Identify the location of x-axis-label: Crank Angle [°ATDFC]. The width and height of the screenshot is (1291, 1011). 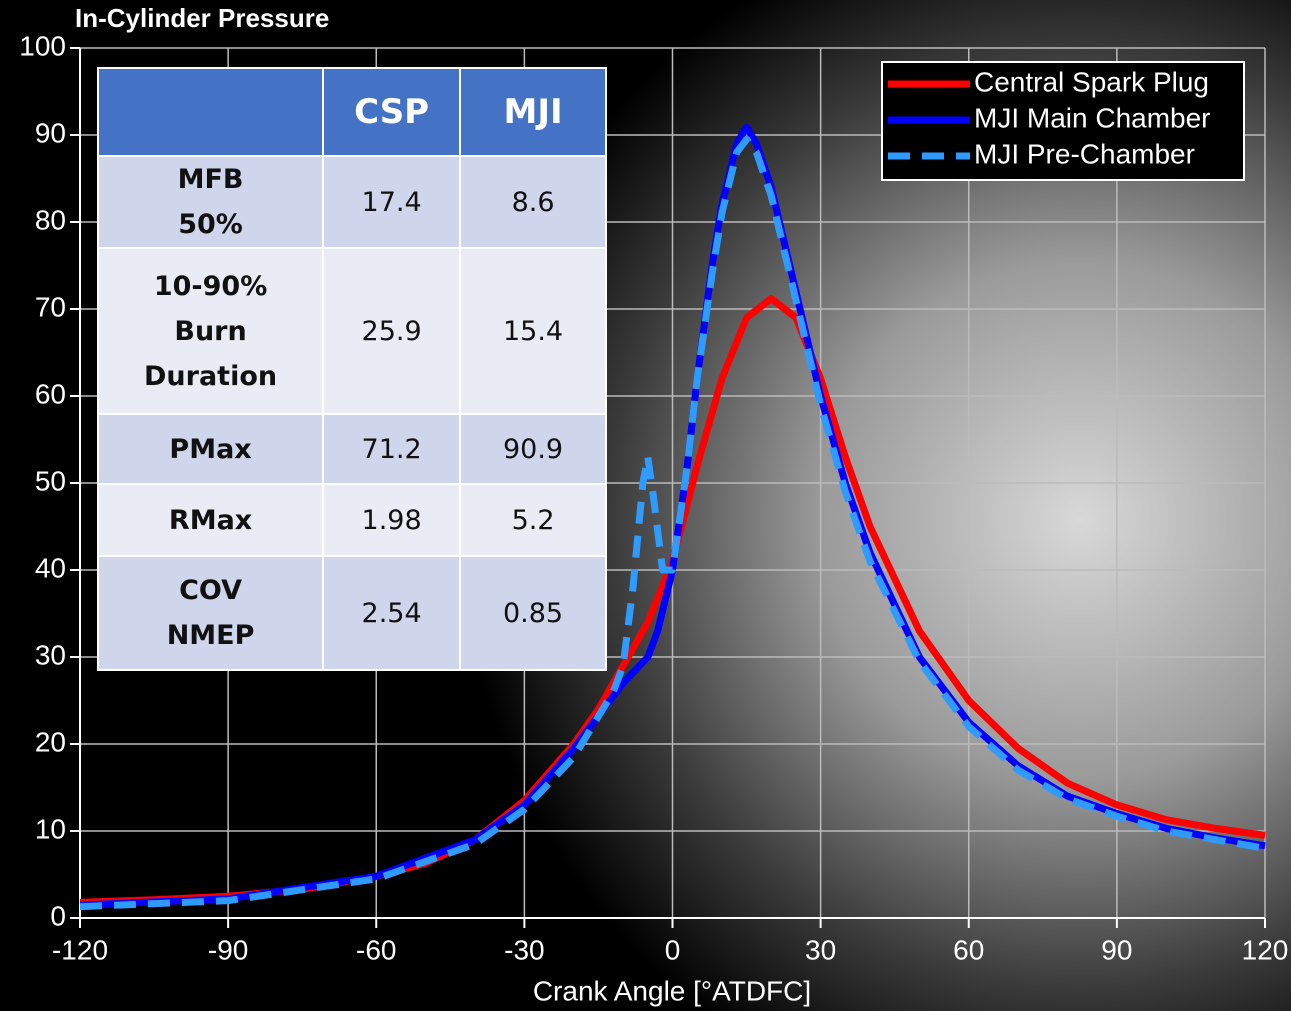
(672, 990).